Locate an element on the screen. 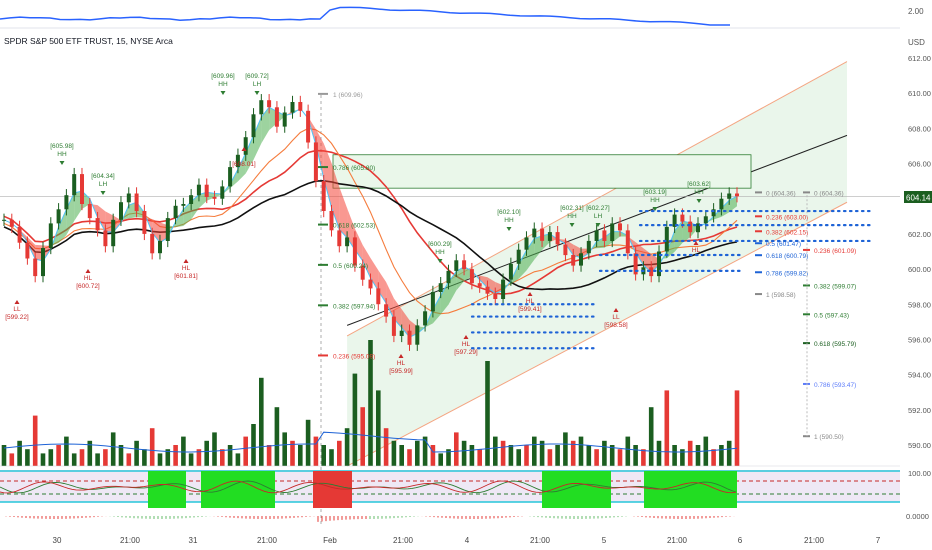 This screenshot has width=932, height=550. swing-price: [599.41] is located at coordinates (530, 309).